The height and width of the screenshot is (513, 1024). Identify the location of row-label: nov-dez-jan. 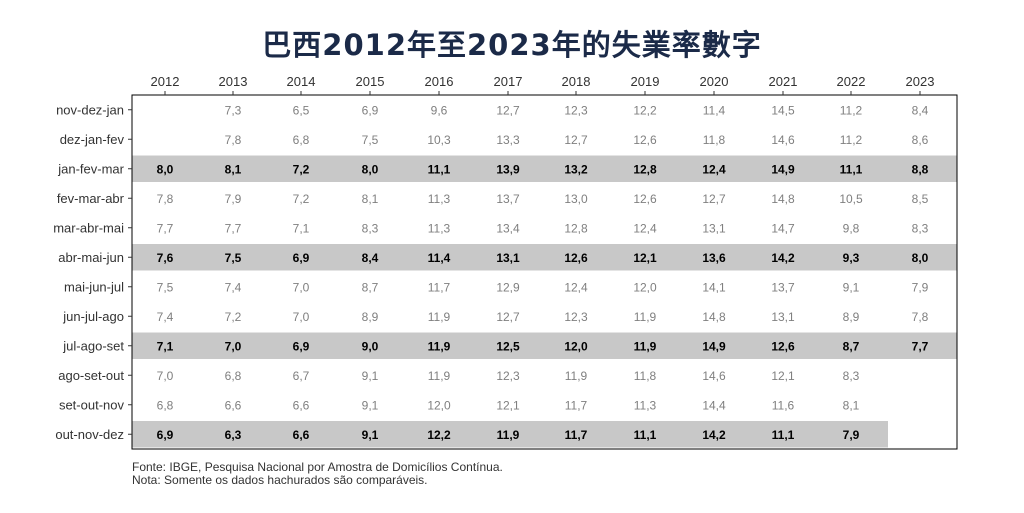
(90, 109).